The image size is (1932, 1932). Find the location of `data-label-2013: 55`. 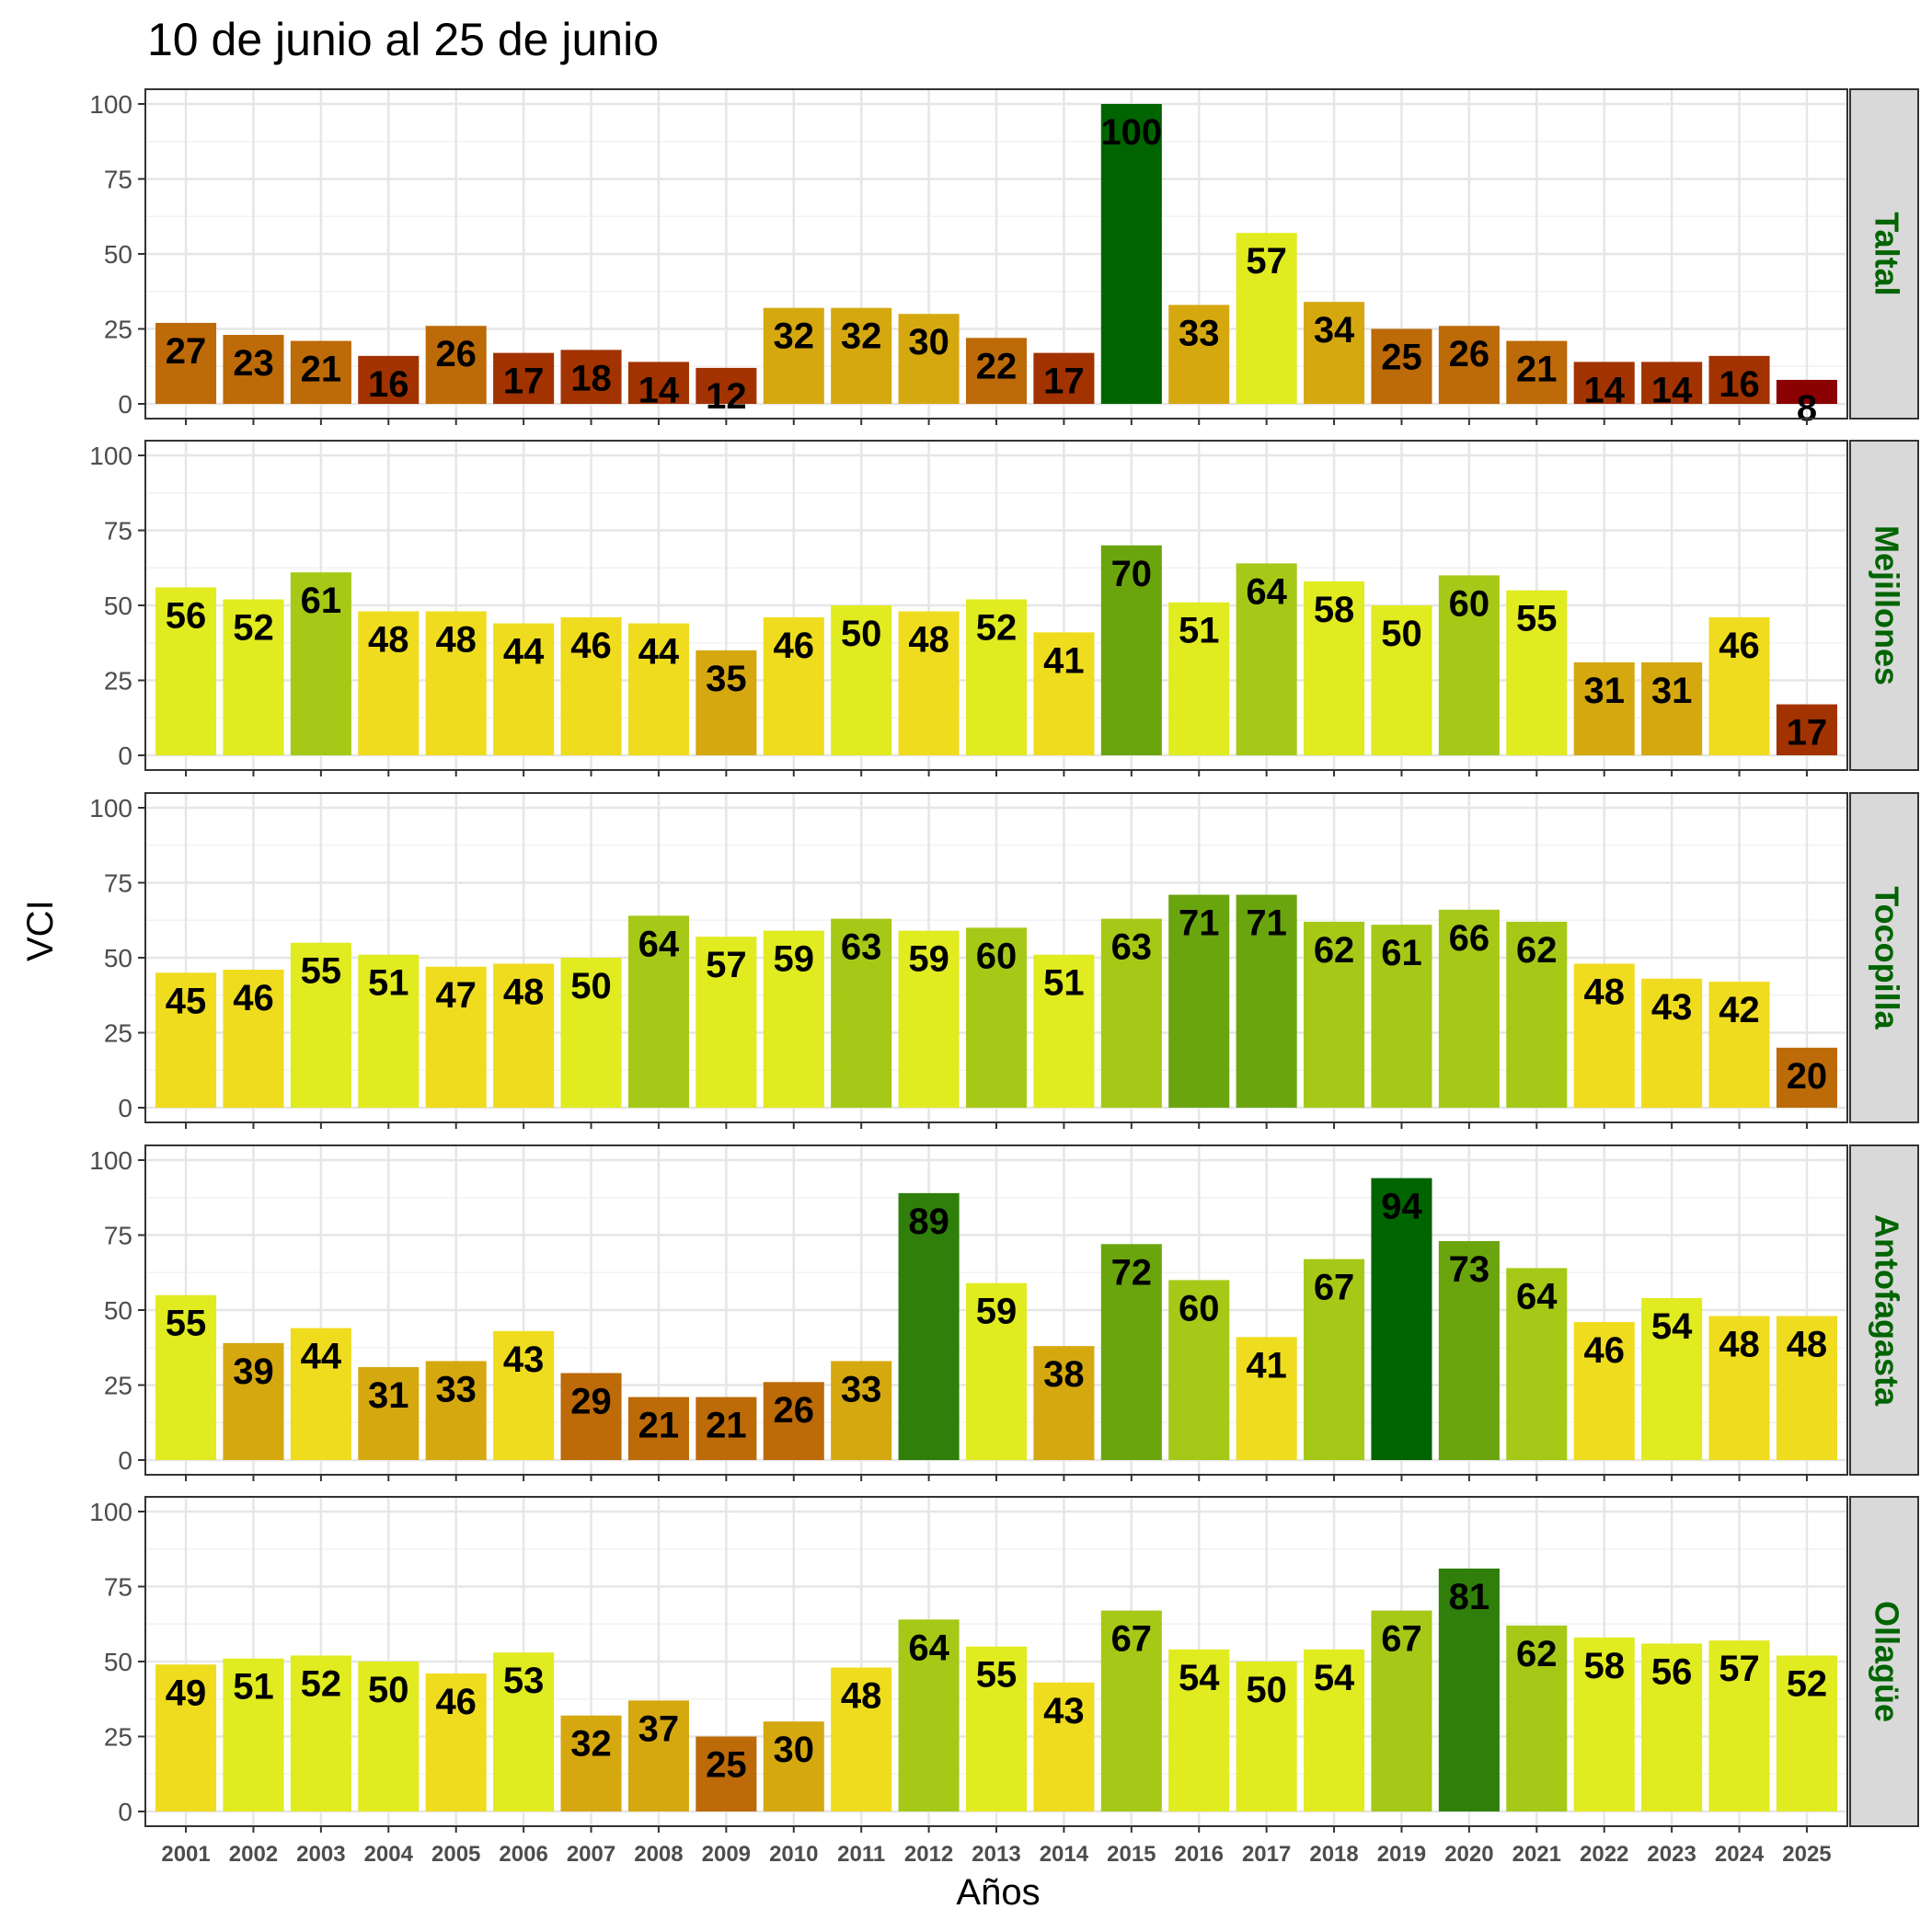

data-label-2013: 55 is located at coordinates (997, 1675).